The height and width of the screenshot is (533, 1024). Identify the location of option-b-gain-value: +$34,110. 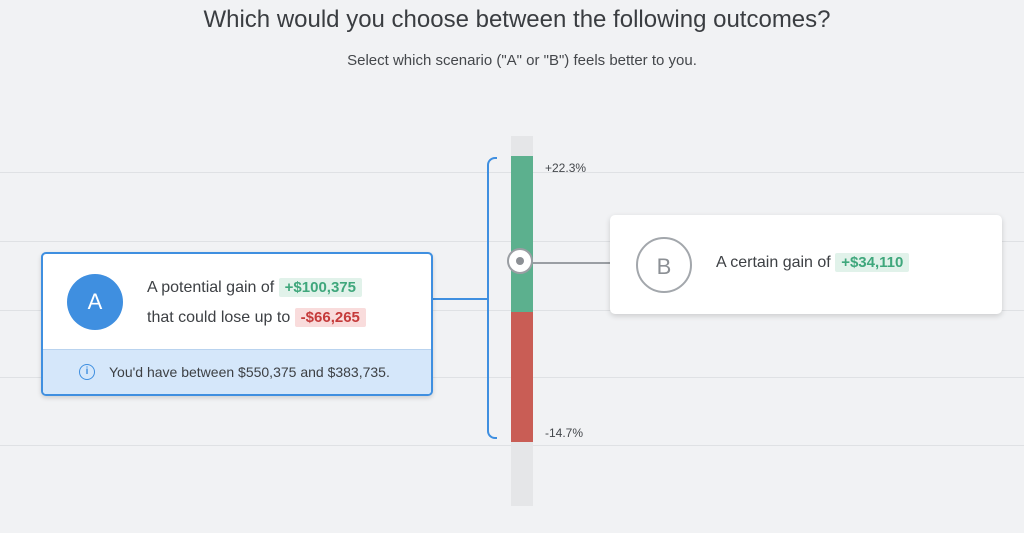
(872, 262).